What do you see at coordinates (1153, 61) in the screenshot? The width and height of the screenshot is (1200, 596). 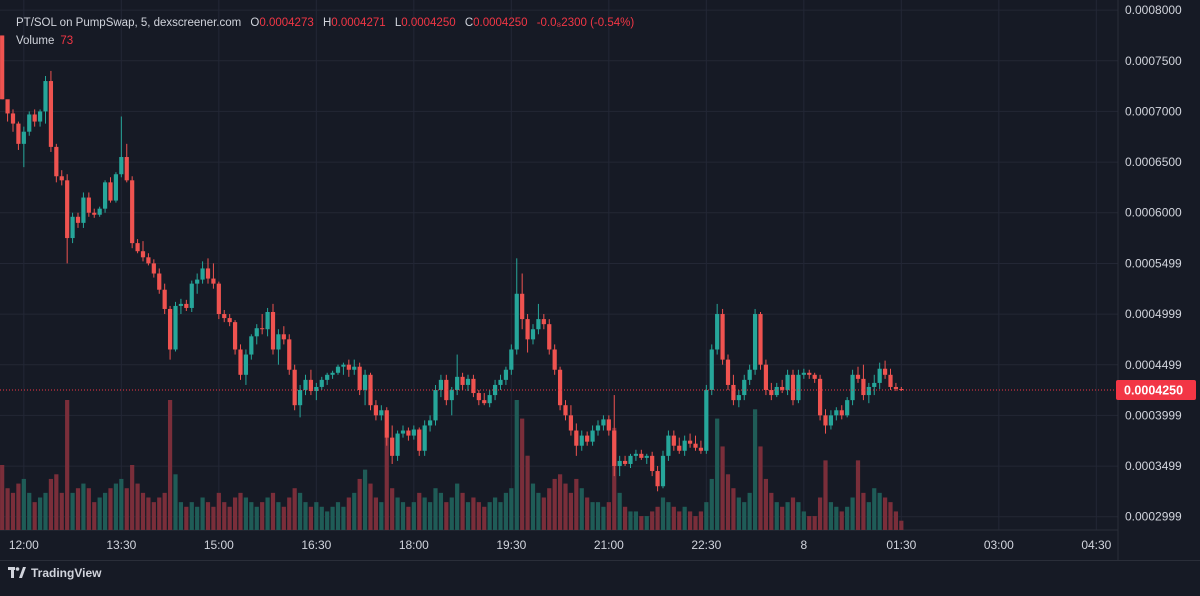 I see `price-tick-label: 0.0007500` at bounding box center [1153, 61].